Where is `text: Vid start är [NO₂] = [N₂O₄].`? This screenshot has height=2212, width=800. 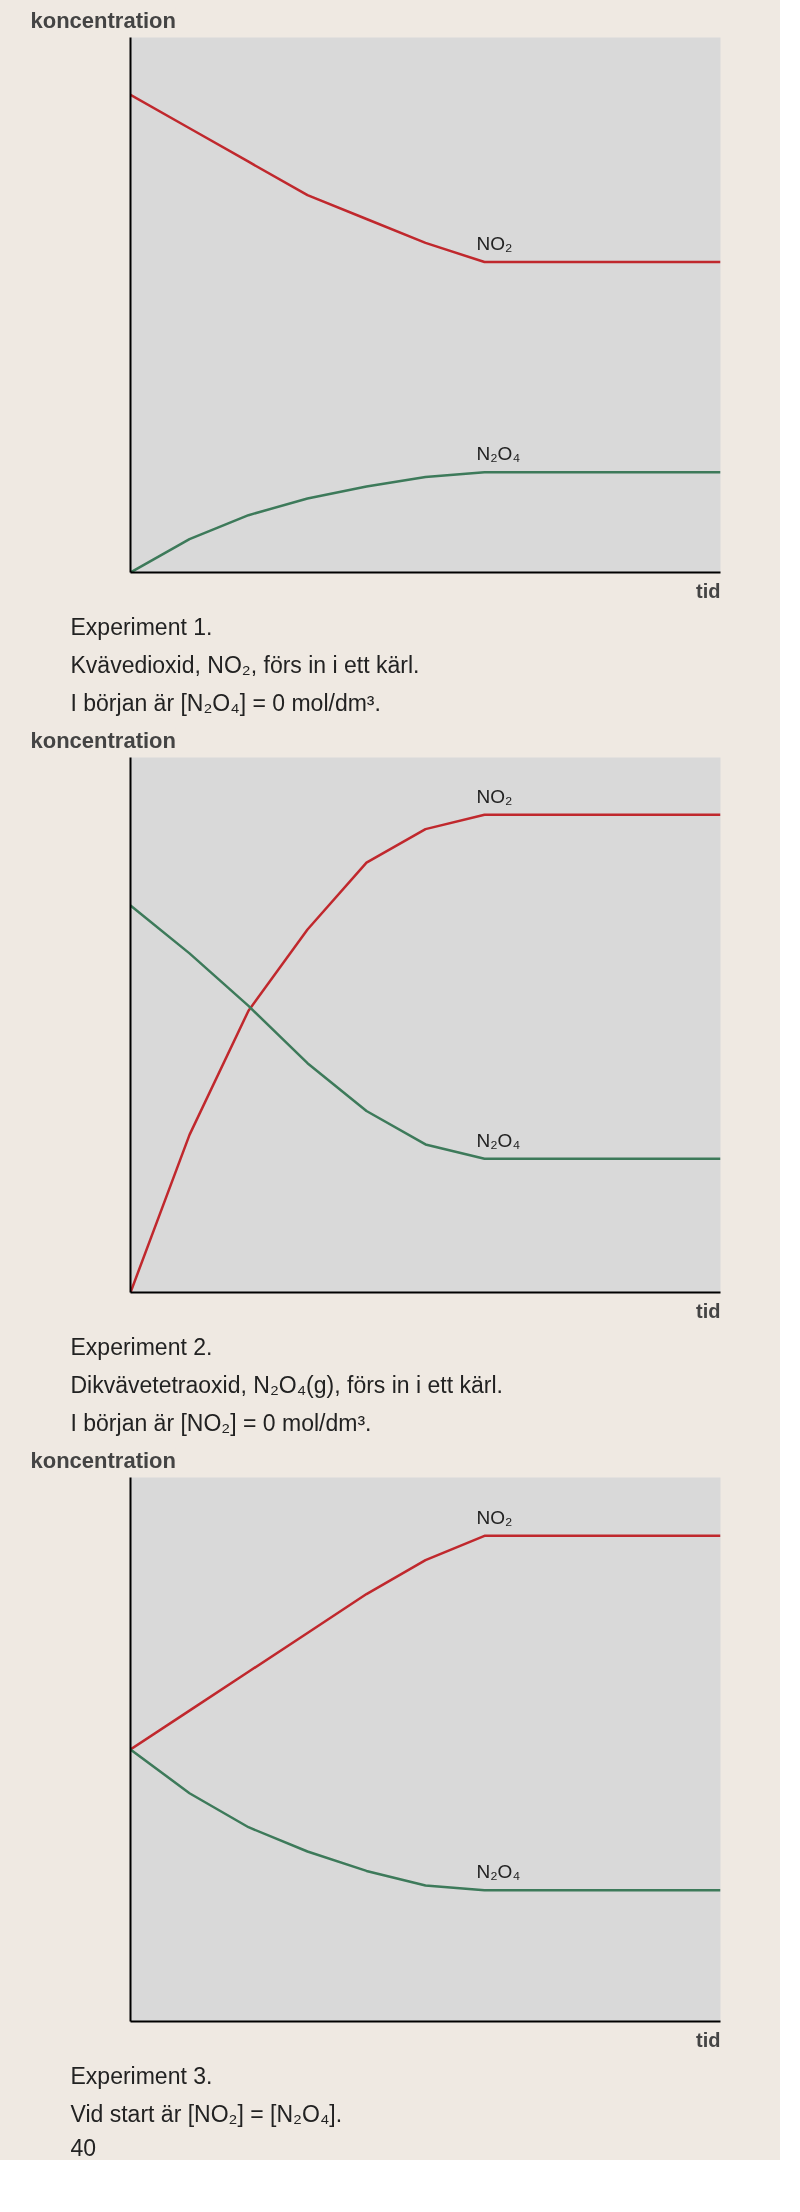
text: Vid start är [NO₂] = [N₂O₄]. is located at coordinates (206, 2113).